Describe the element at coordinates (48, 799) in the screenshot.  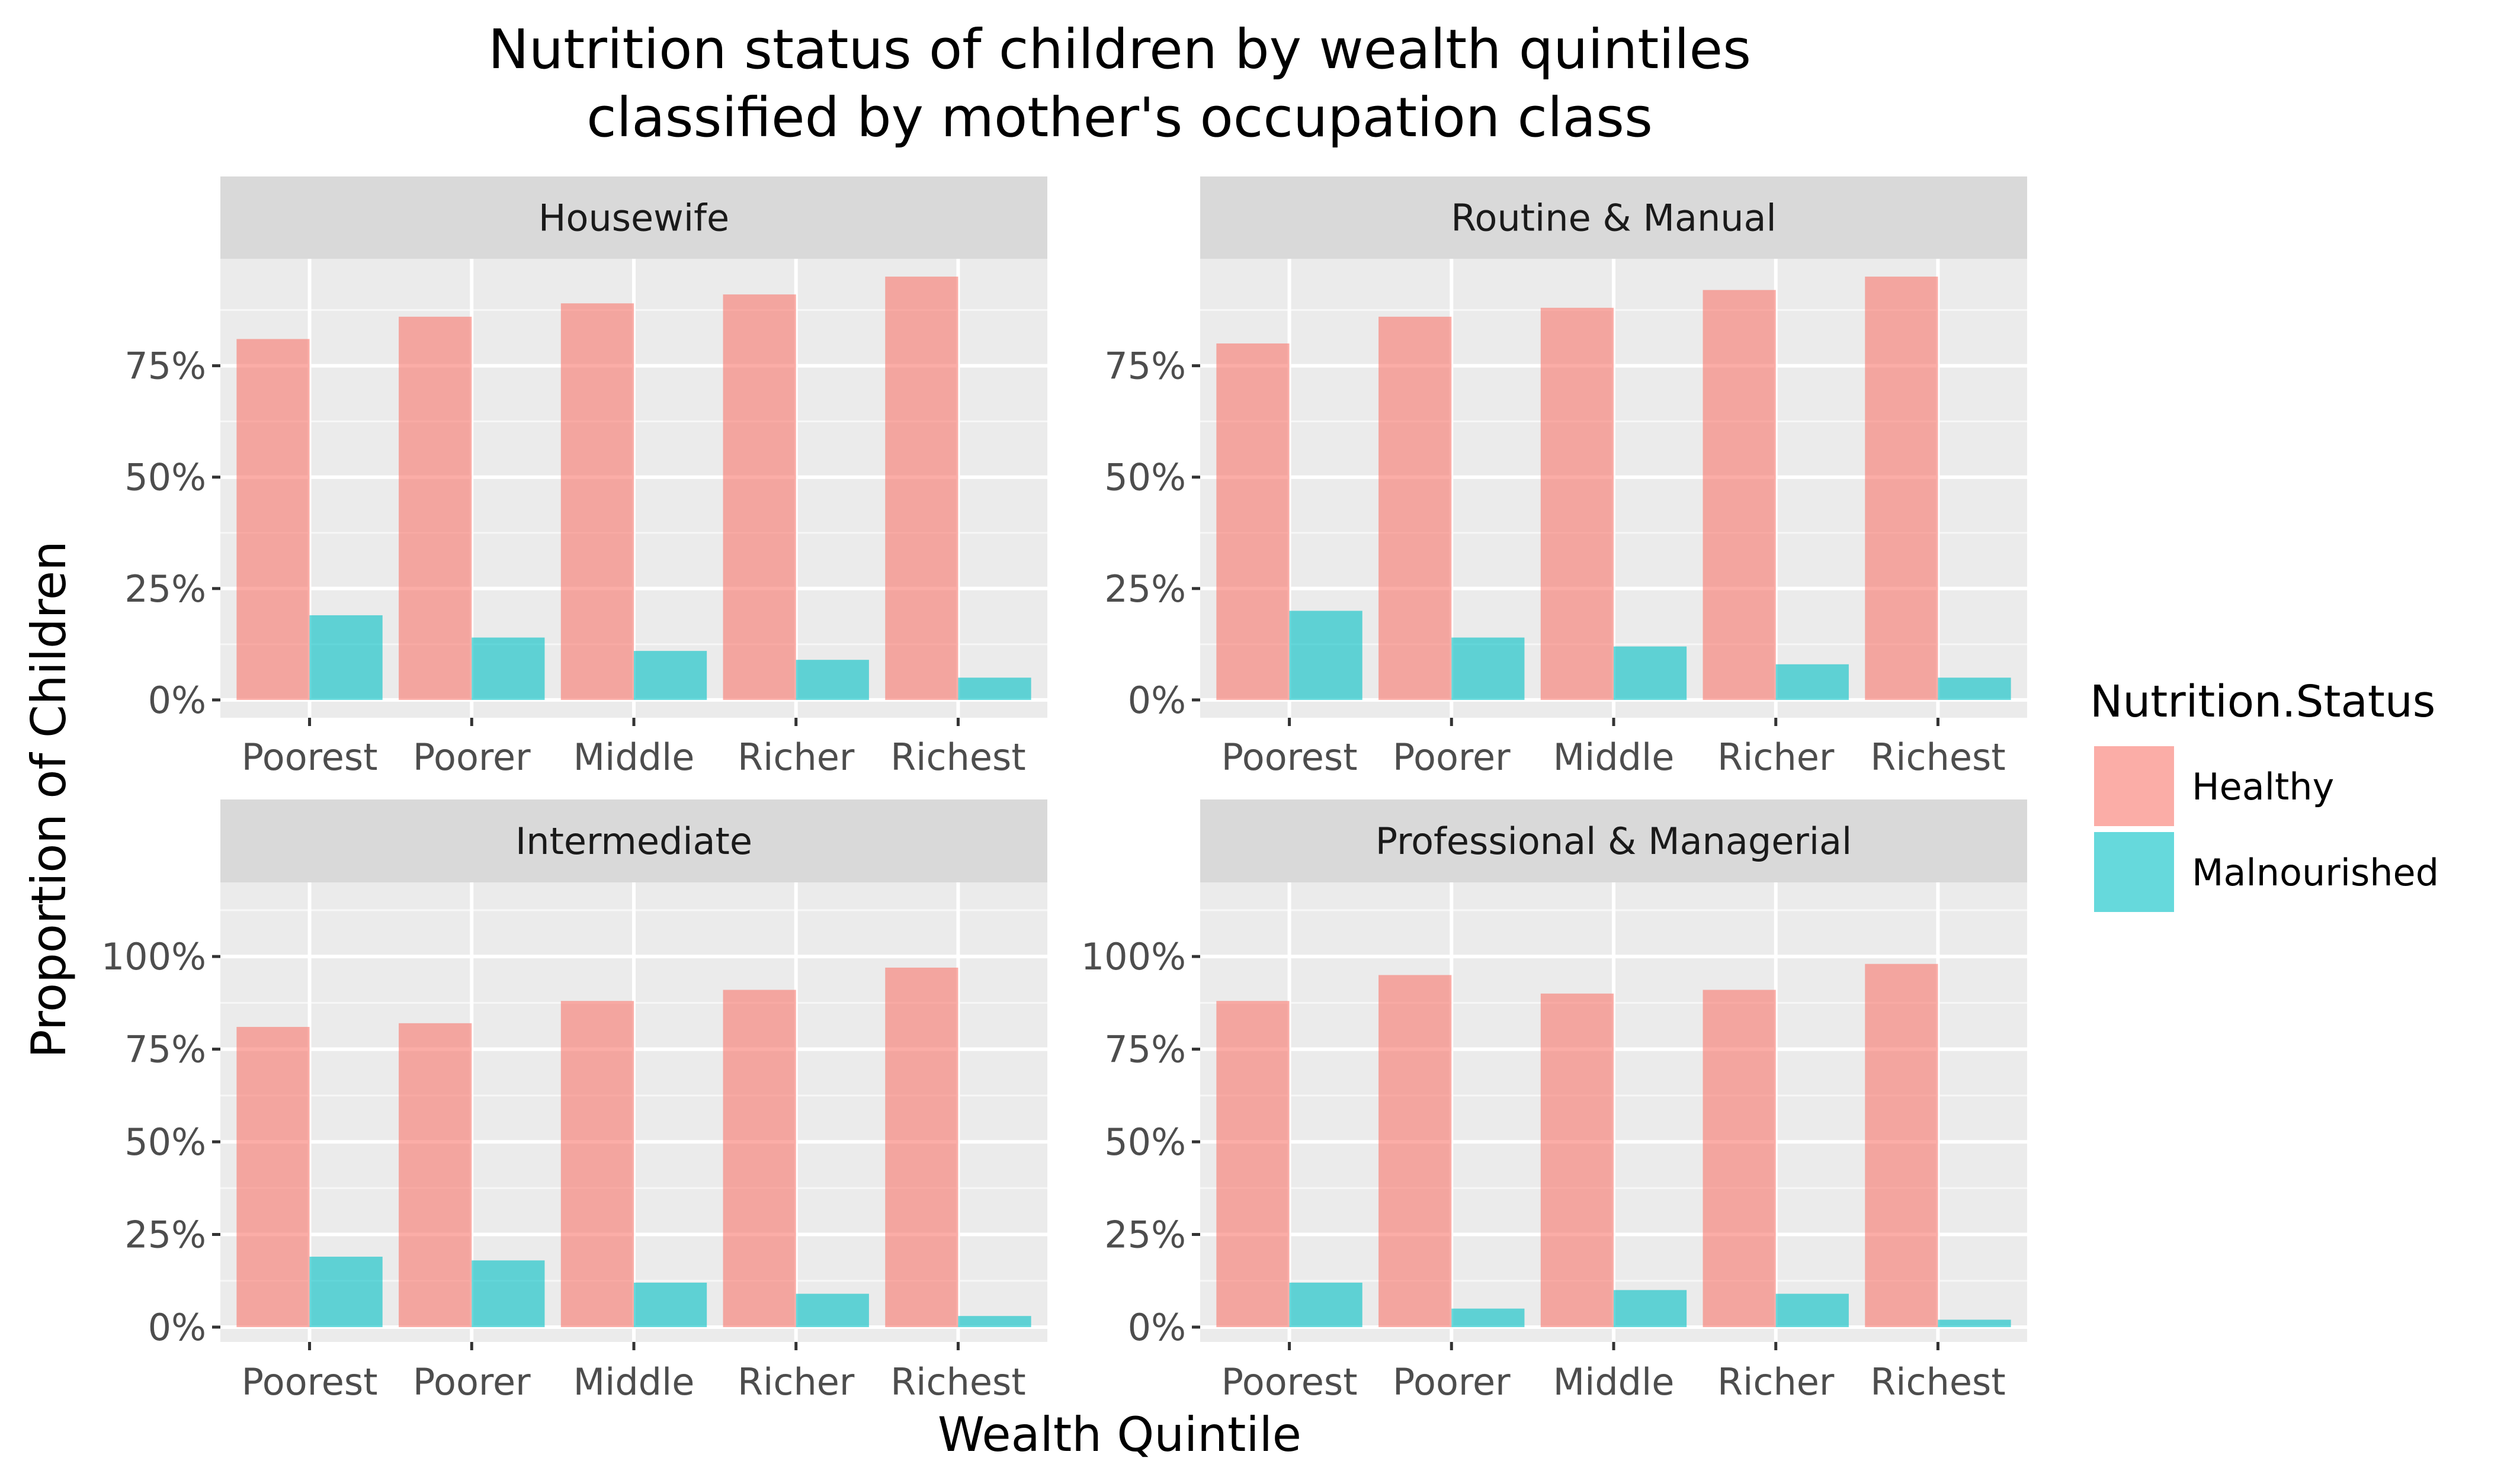
I see `y-axis-title: Proportion of Children` at that location.